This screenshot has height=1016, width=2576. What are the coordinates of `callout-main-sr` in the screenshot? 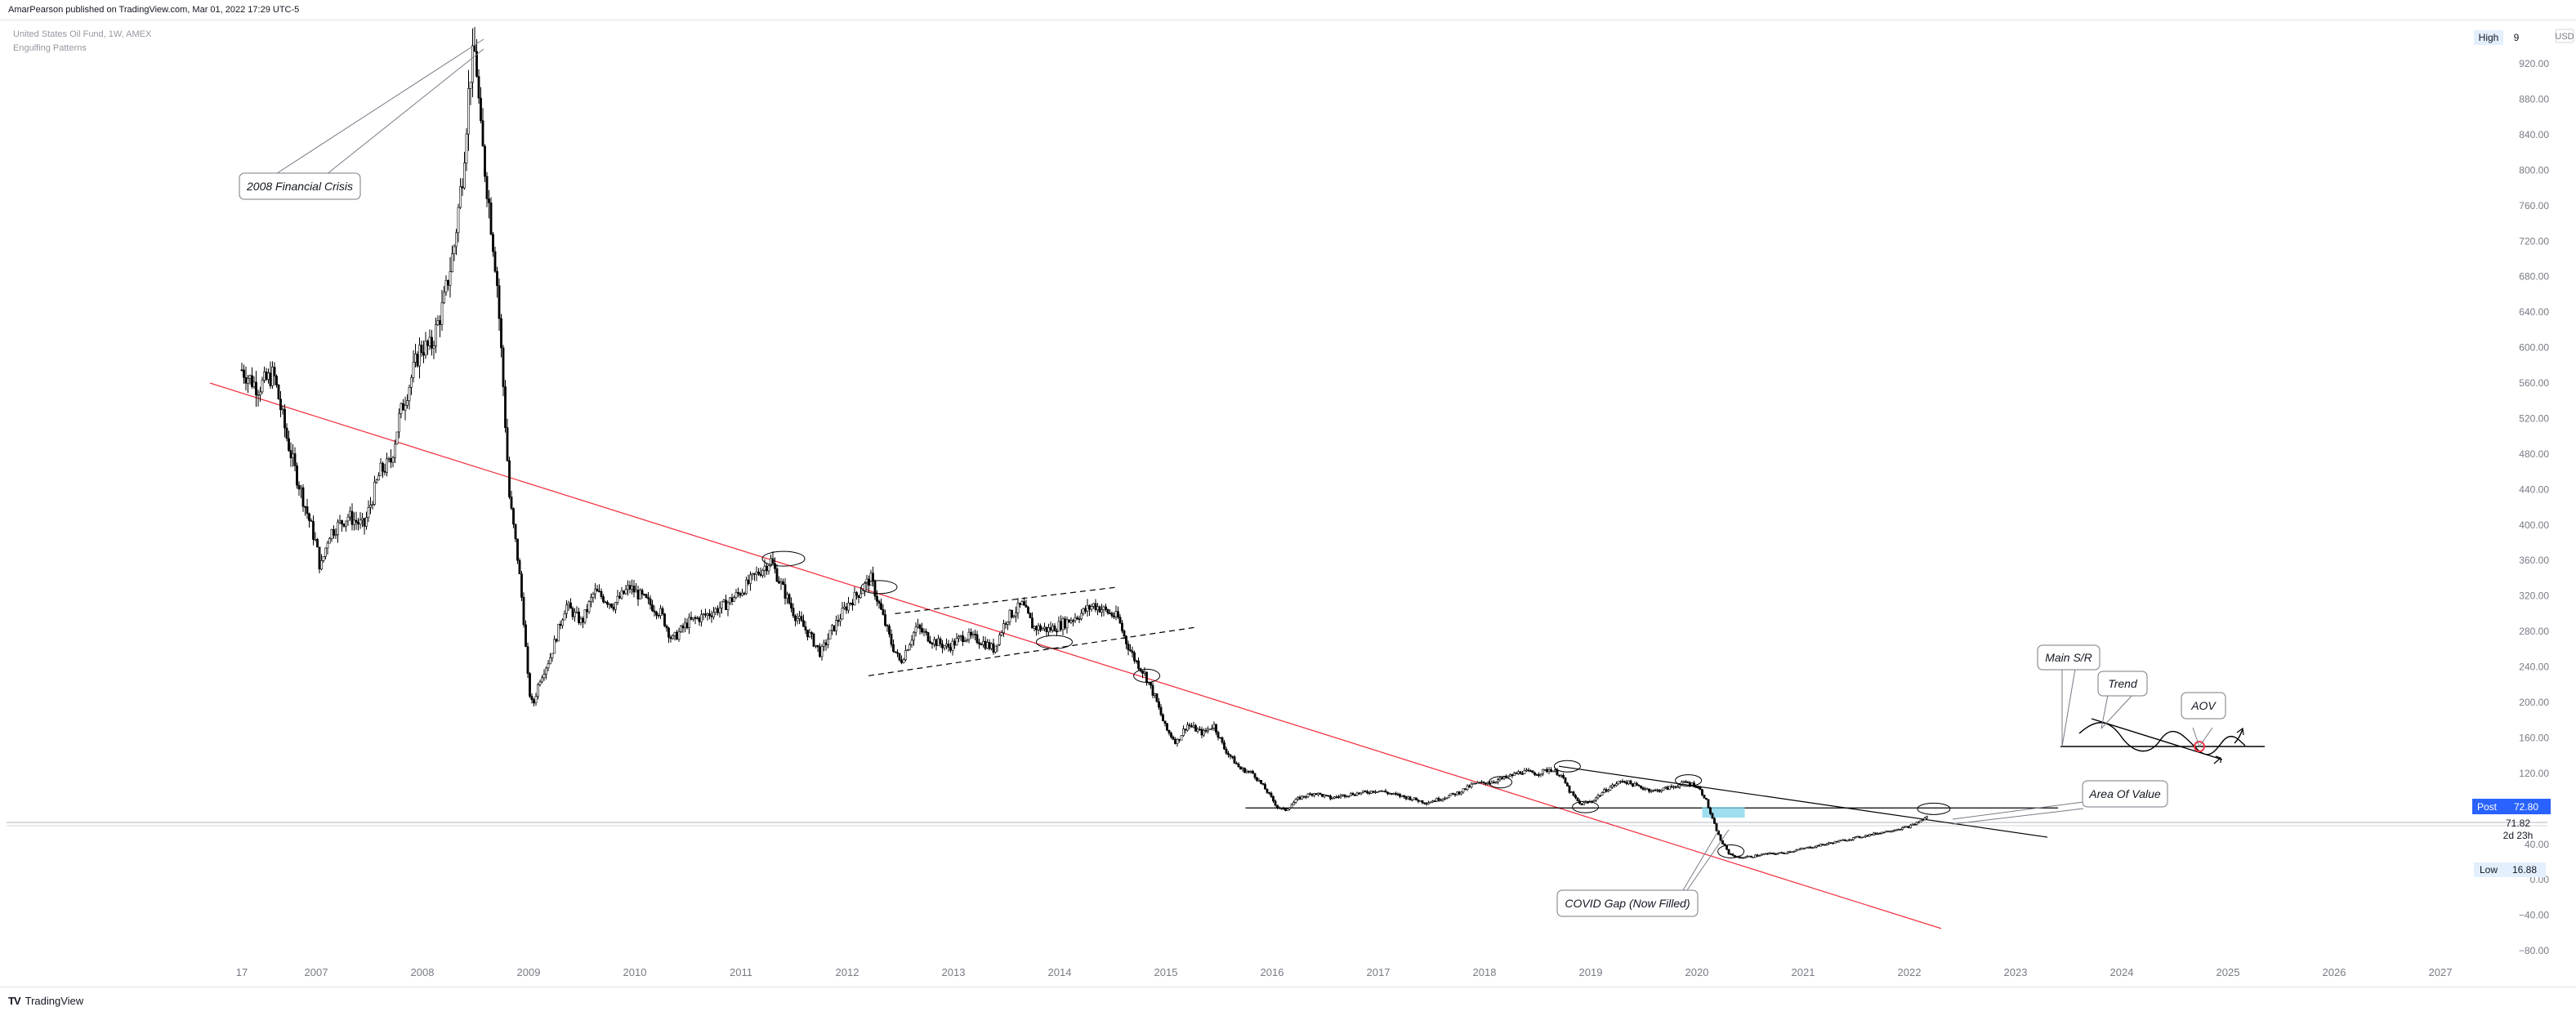 It's located at (2069, 658).